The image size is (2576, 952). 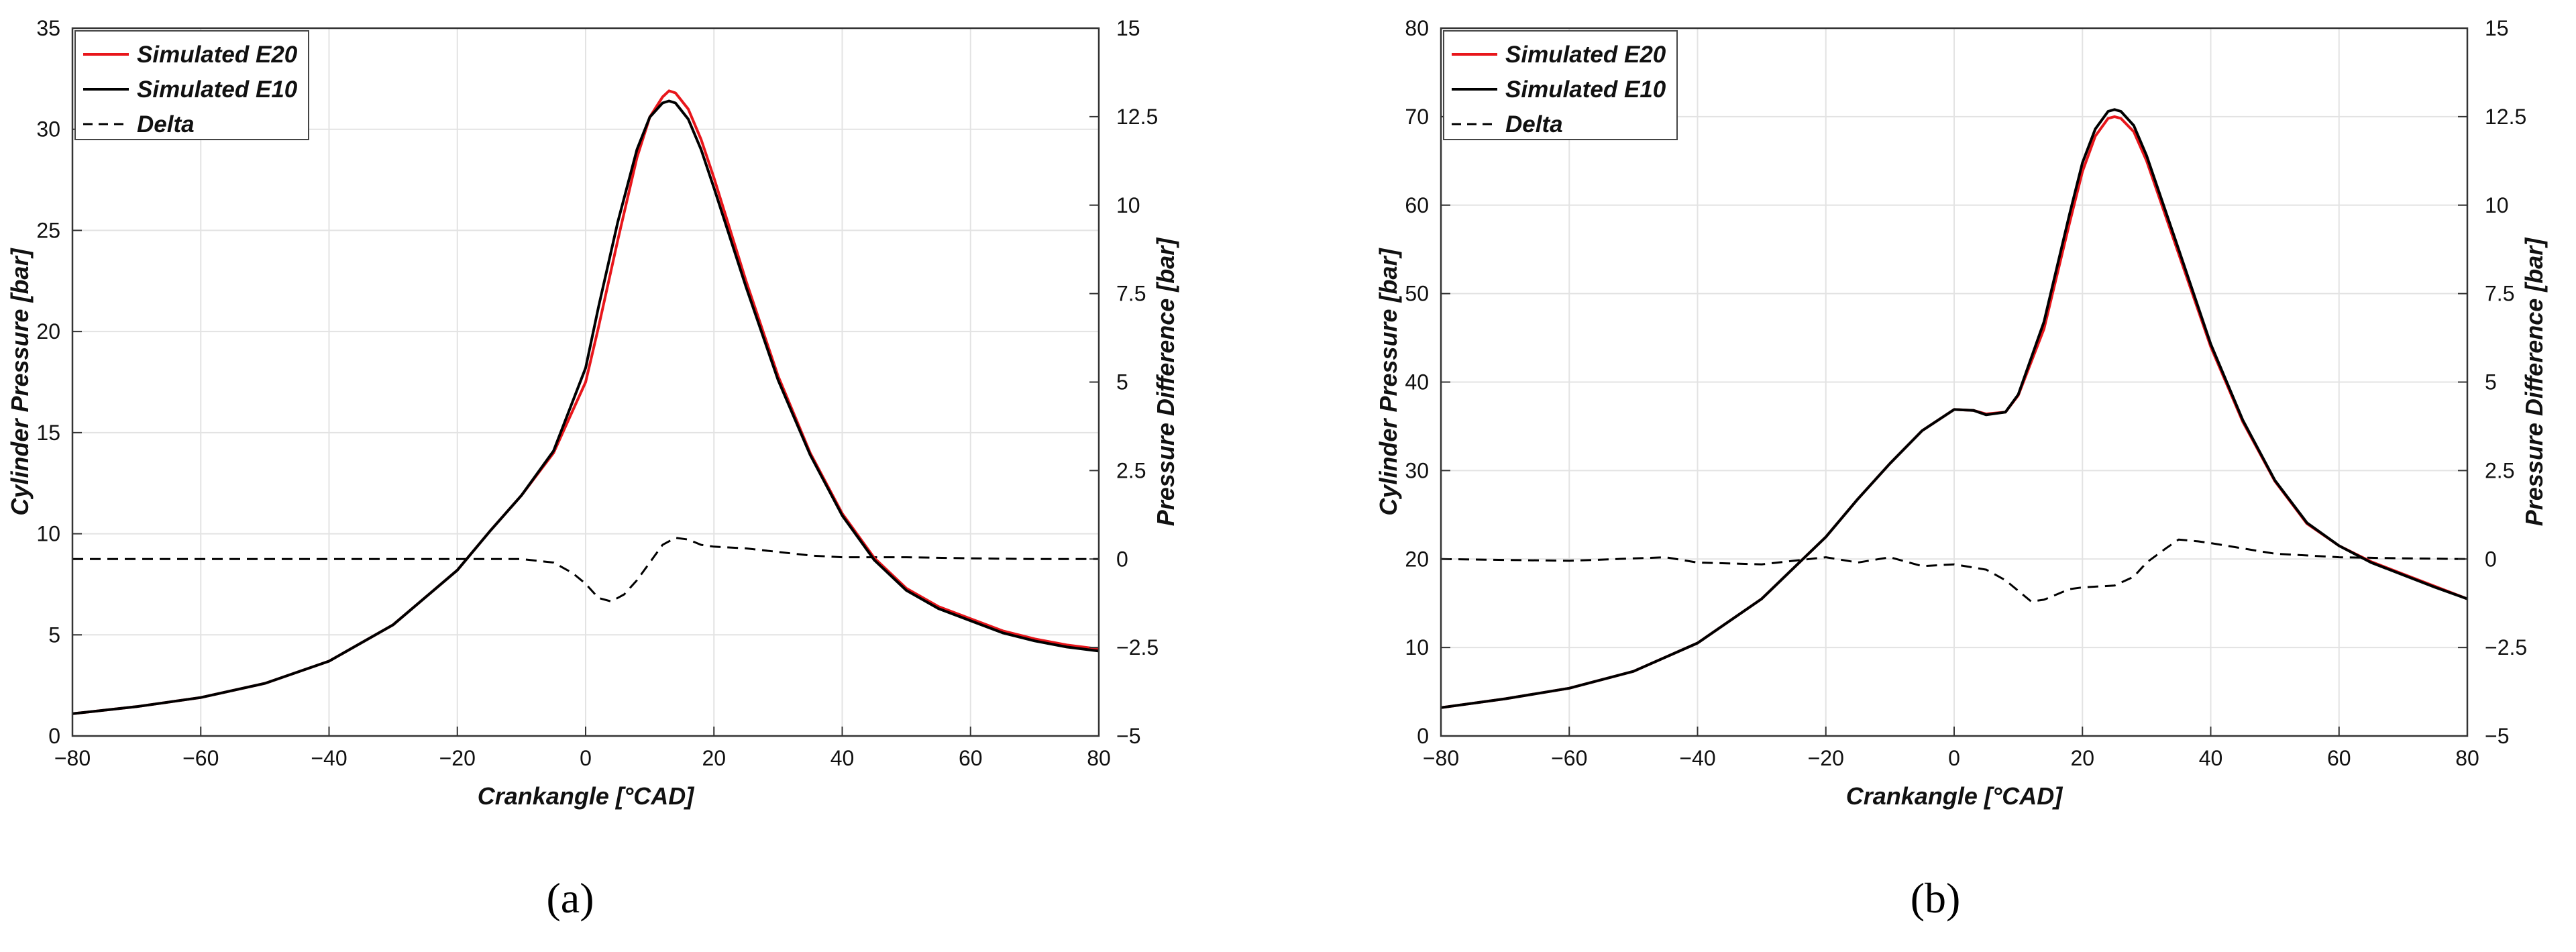 I want to click on y-tick-label: 25, so click(x=48, y=230).